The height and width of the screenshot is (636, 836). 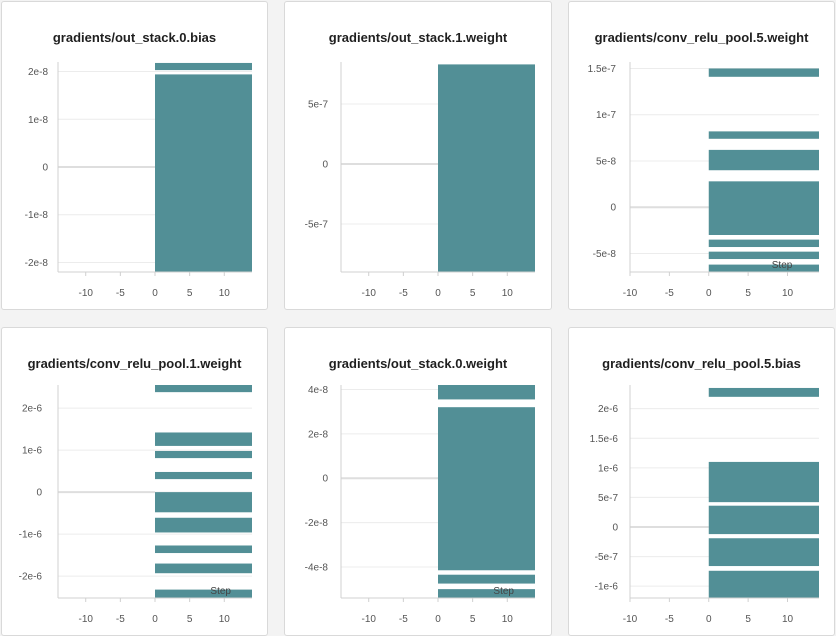 I want to click on y-tick-label: 1.5e-7, so click(x=602, y=69).